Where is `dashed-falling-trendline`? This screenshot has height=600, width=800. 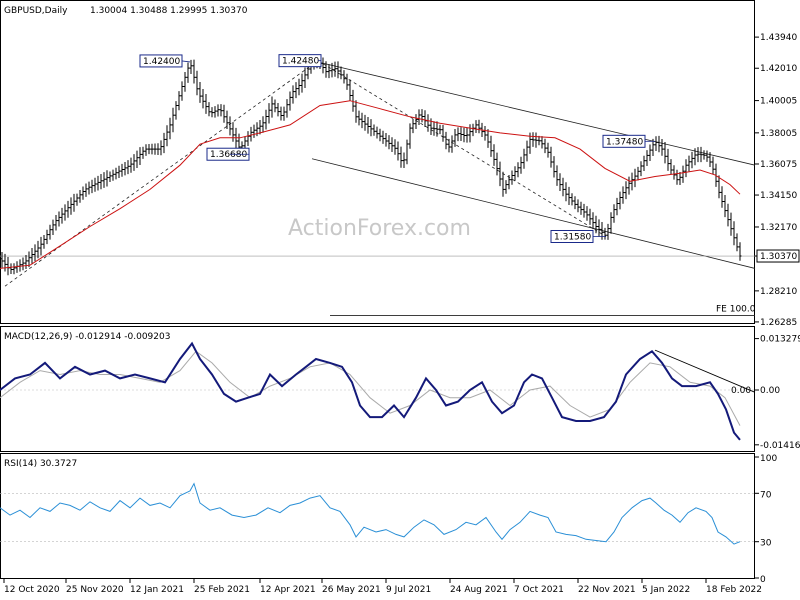
dashed-falling-trendline is located at coordinates (462, 148).